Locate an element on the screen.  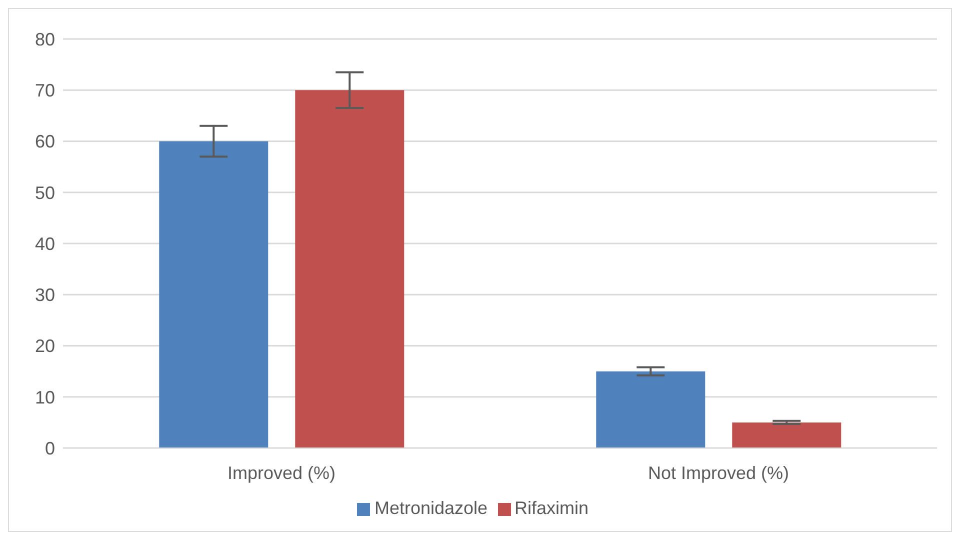
y-tick-label: 70 is located at coordinates (44, 90).